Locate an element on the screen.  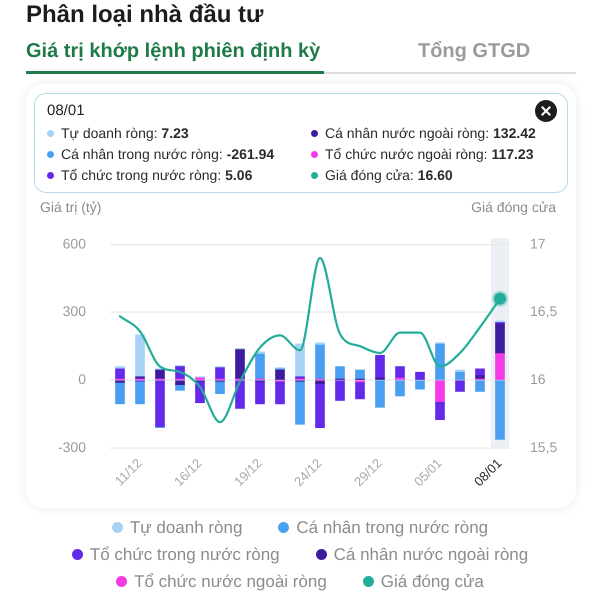
y2-tick-label: 17 is located at coordinates (538, 243).